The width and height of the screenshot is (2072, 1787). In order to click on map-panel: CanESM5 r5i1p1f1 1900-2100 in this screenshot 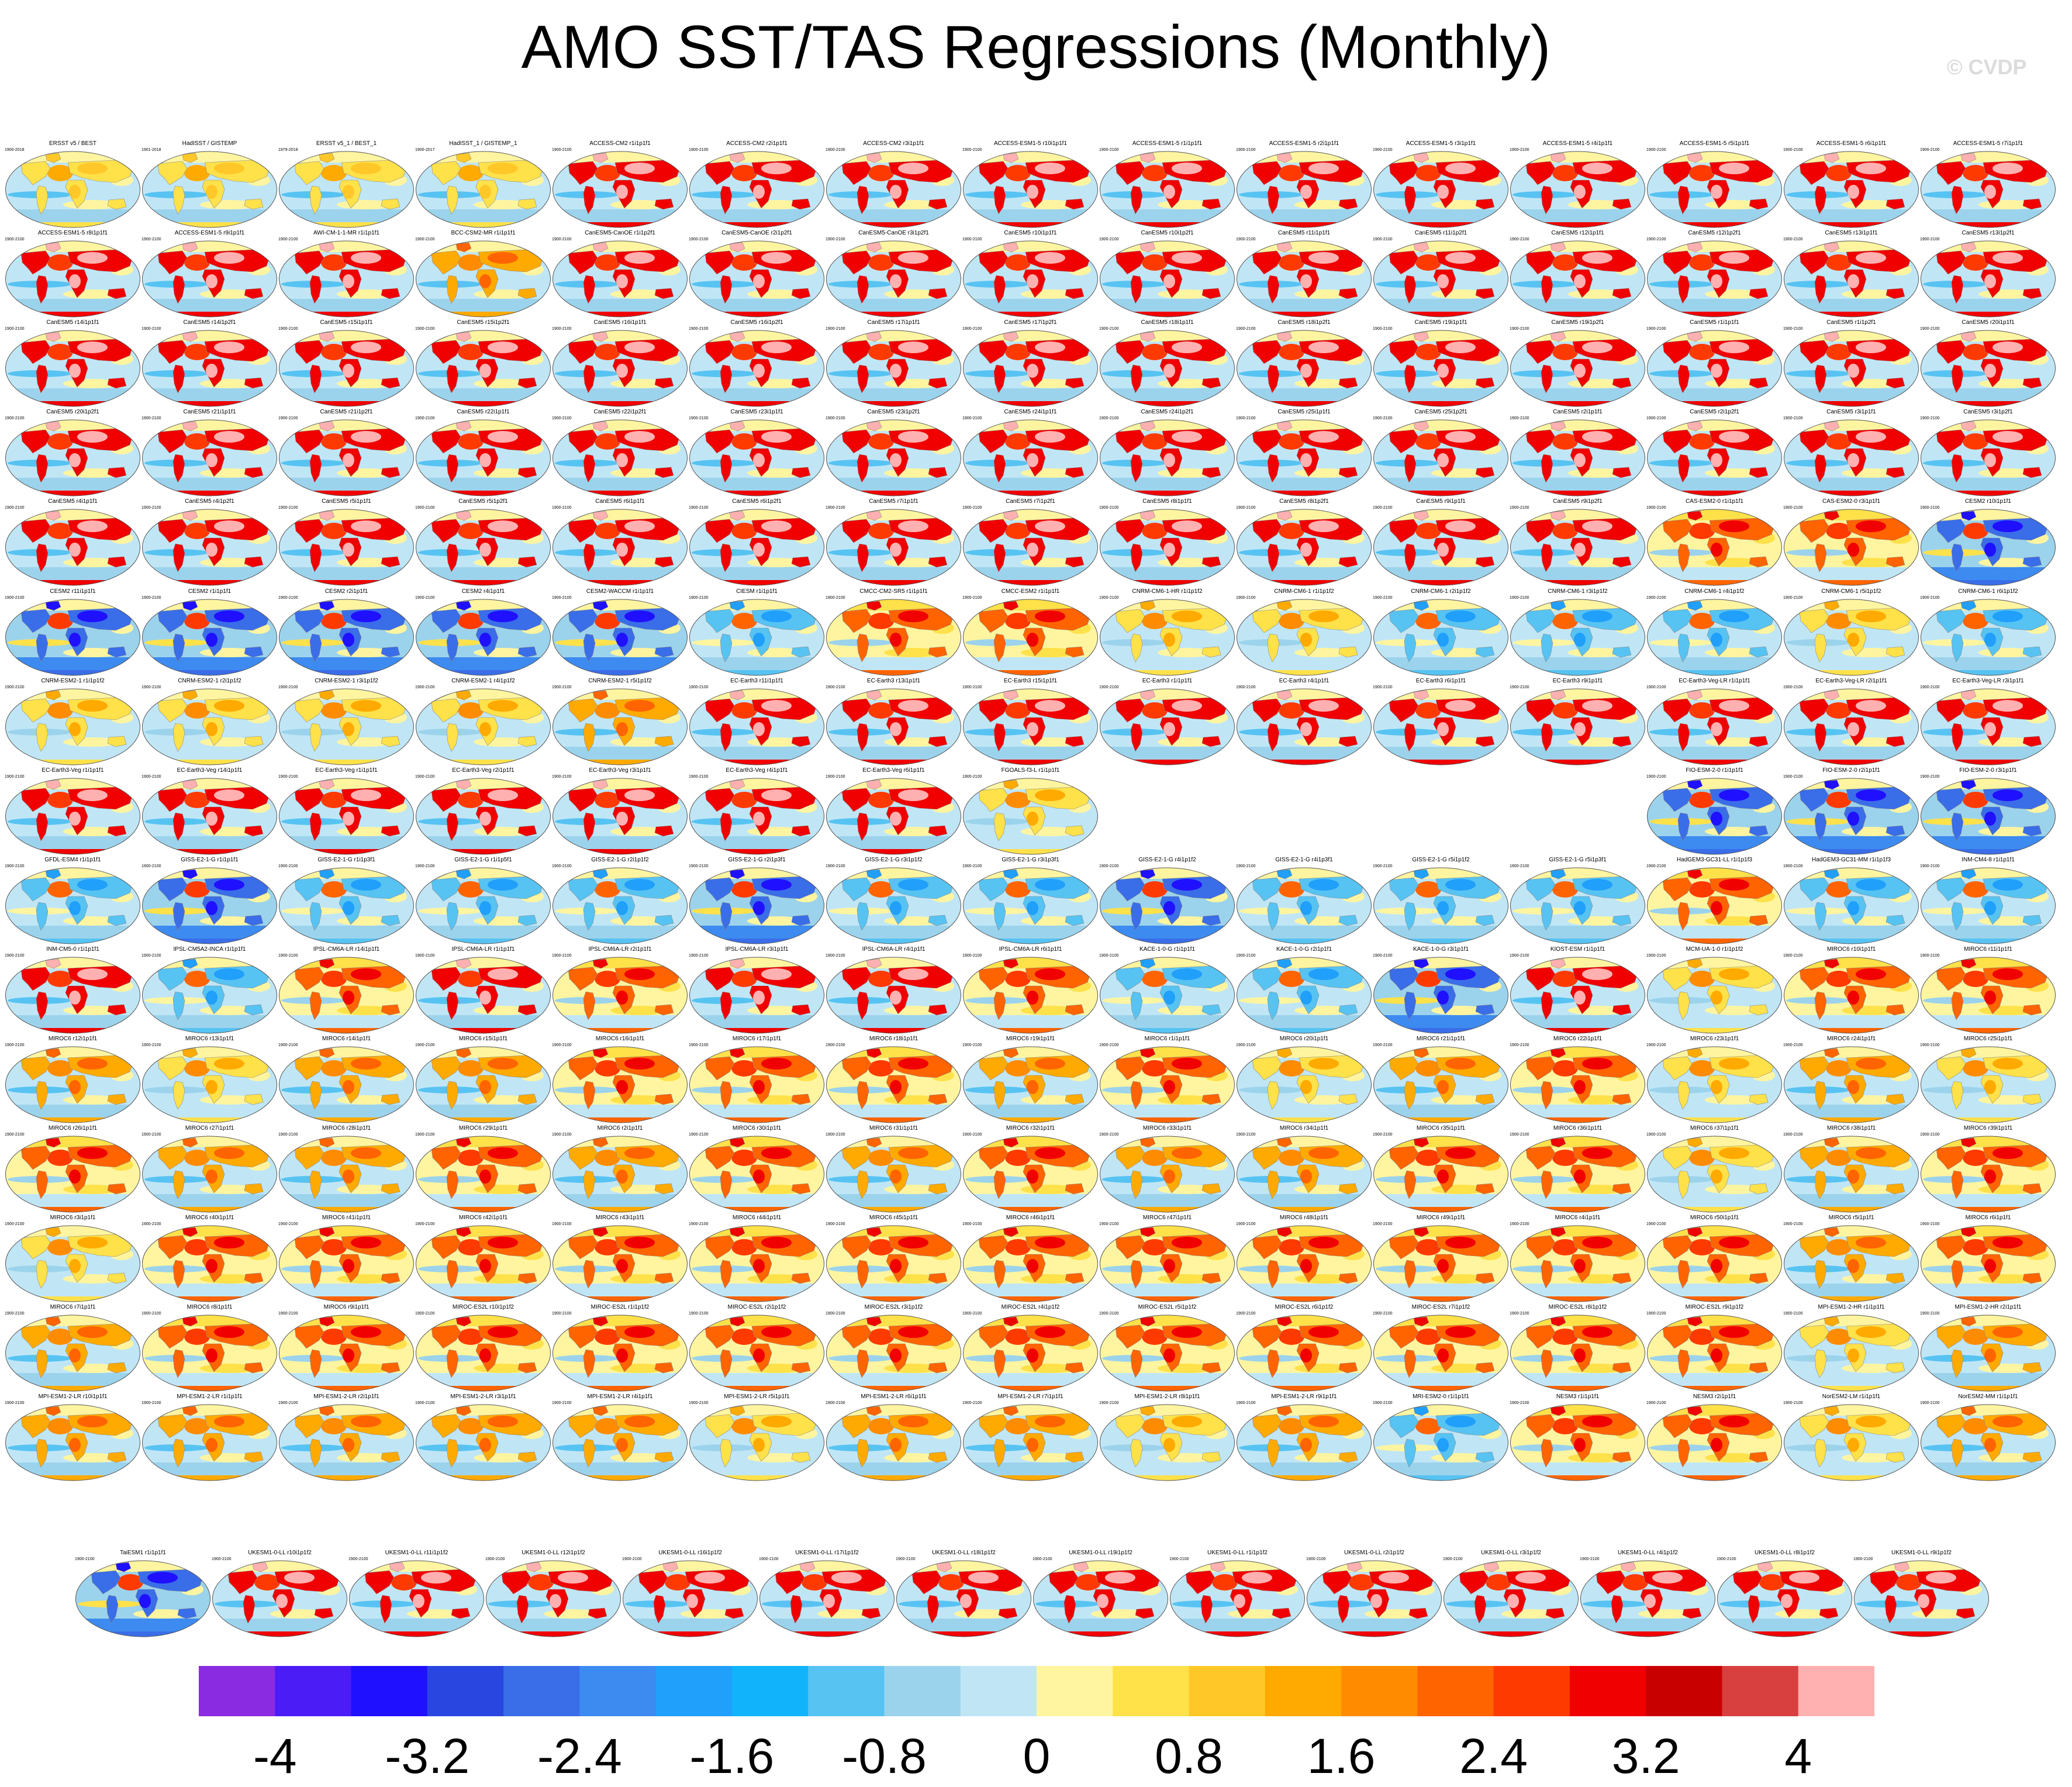, I will do `click(346, 542)`.